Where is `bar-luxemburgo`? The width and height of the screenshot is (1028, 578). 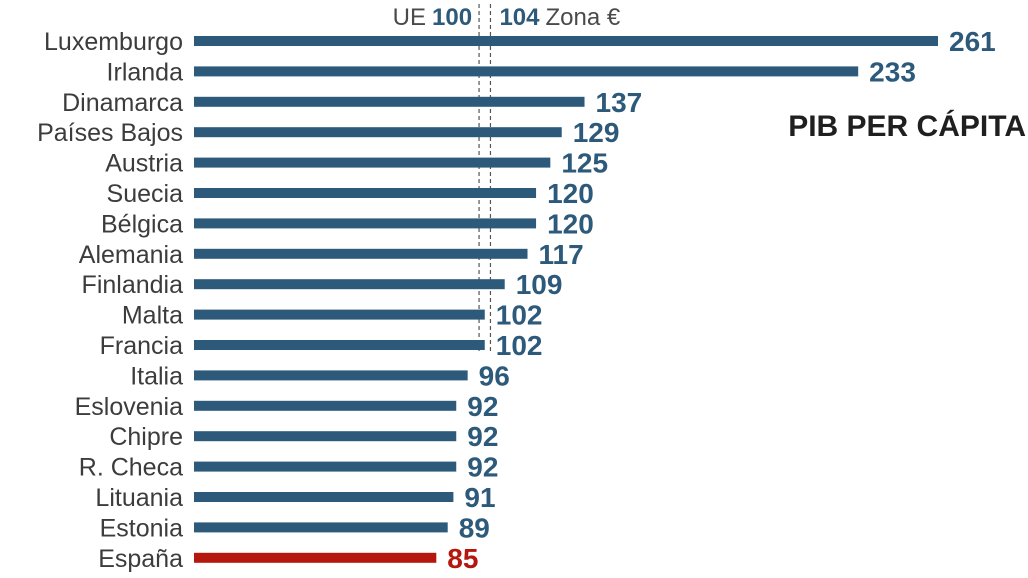
bar-luxemburgo is located at coordinates (566, 41).